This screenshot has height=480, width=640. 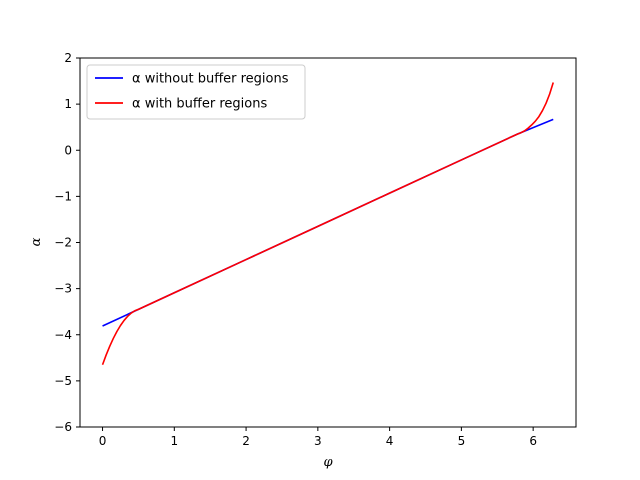 What do you see at coordinates (68, 150) in the screenshot?
I see `y-tick-label: 0` at bounding box center [68, 150].